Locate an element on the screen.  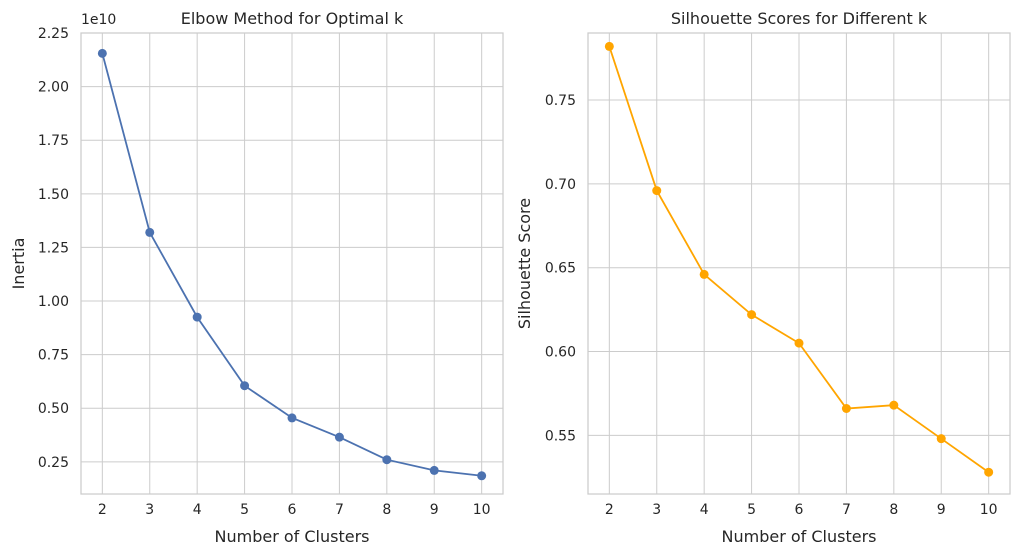
silhouette-x-tick-label: 10 is located at coordinates (989, 510).